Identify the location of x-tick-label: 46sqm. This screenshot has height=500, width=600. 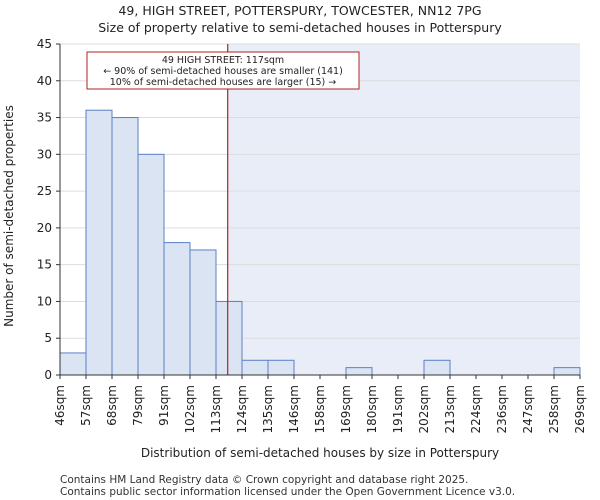
(60, 405).